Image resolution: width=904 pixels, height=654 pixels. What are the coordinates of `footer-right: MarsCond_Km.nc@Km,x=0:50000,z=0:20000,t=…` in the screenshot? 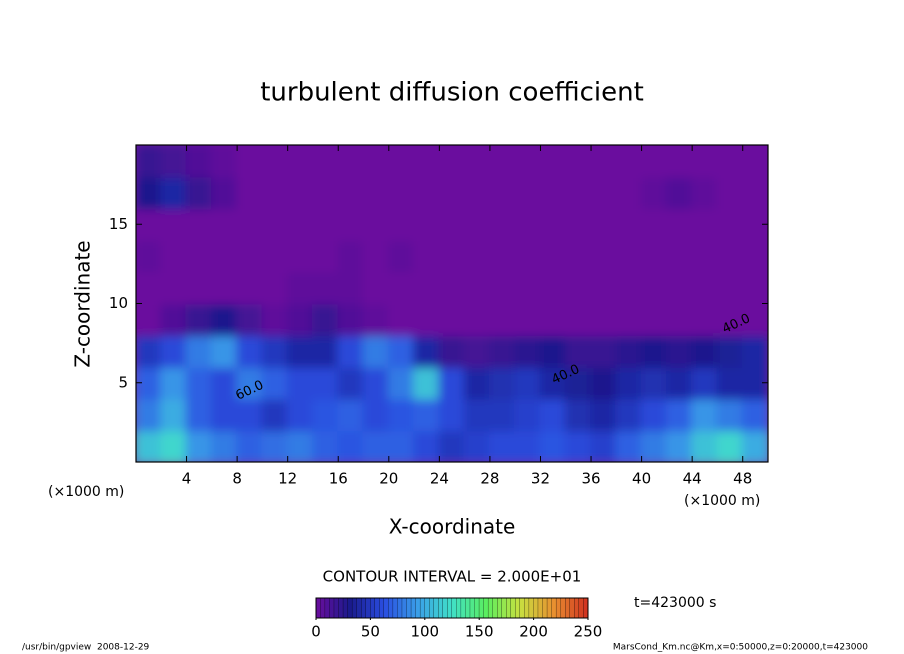 It's located at (740, 648).